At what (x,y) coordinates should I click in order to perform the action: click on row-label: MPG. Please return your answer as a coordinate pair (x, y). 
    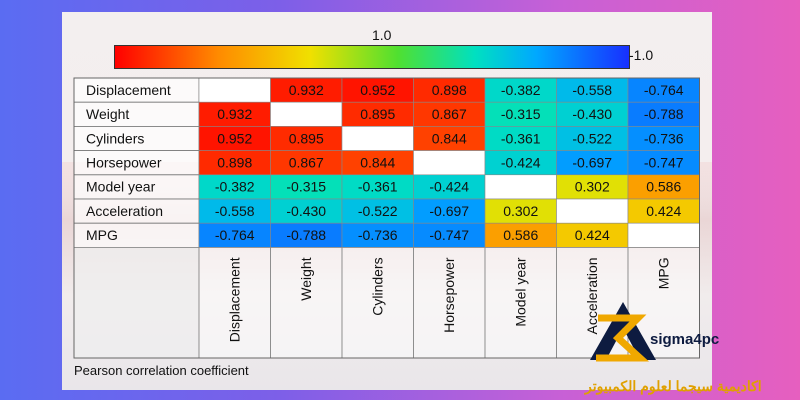
    Looking at the image, I should click on (102, 235).